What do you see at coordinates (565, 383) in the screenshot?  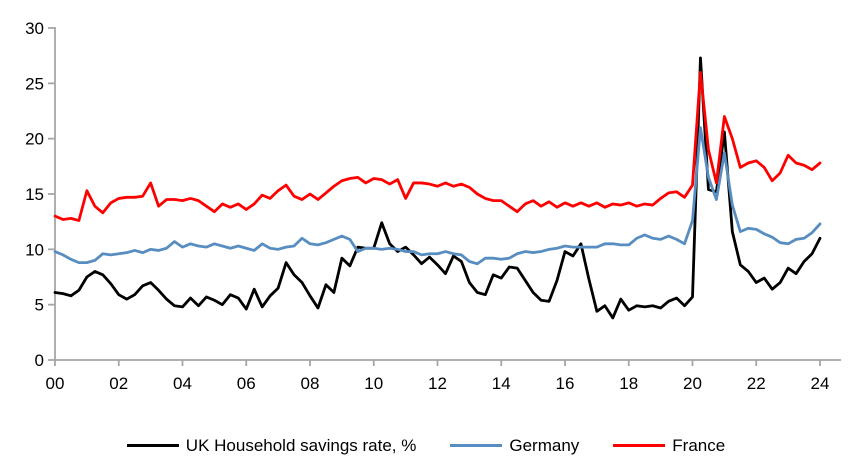 I see `x-tick-label: 16` at bounding box center [565, 383].